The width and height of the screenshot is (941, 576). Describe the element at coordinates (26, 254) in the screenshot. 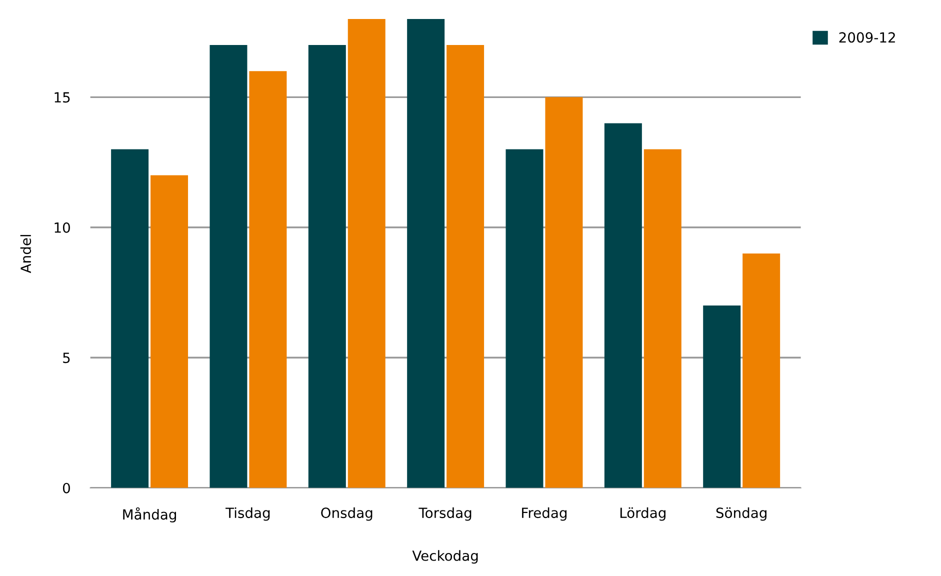

I see `y-axis-title: Andel` at that location.